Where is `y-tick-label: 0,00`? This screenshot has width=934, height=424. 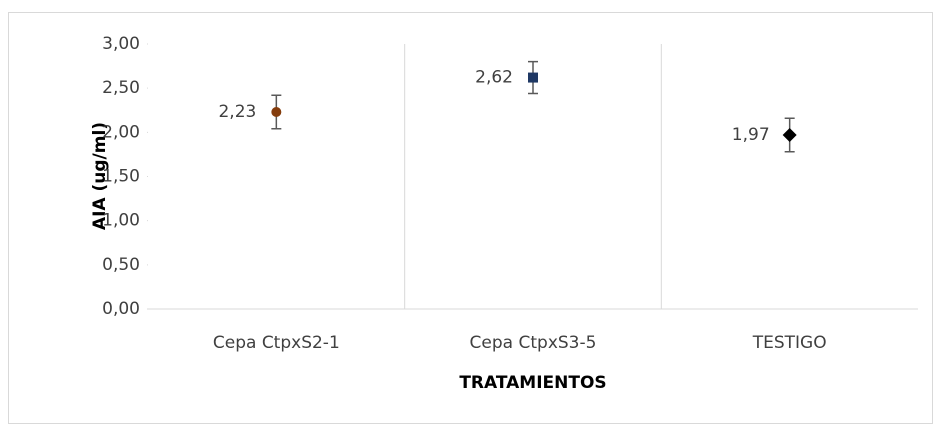 y-tick-label: 0,00 is located at coordinates (121, 309).